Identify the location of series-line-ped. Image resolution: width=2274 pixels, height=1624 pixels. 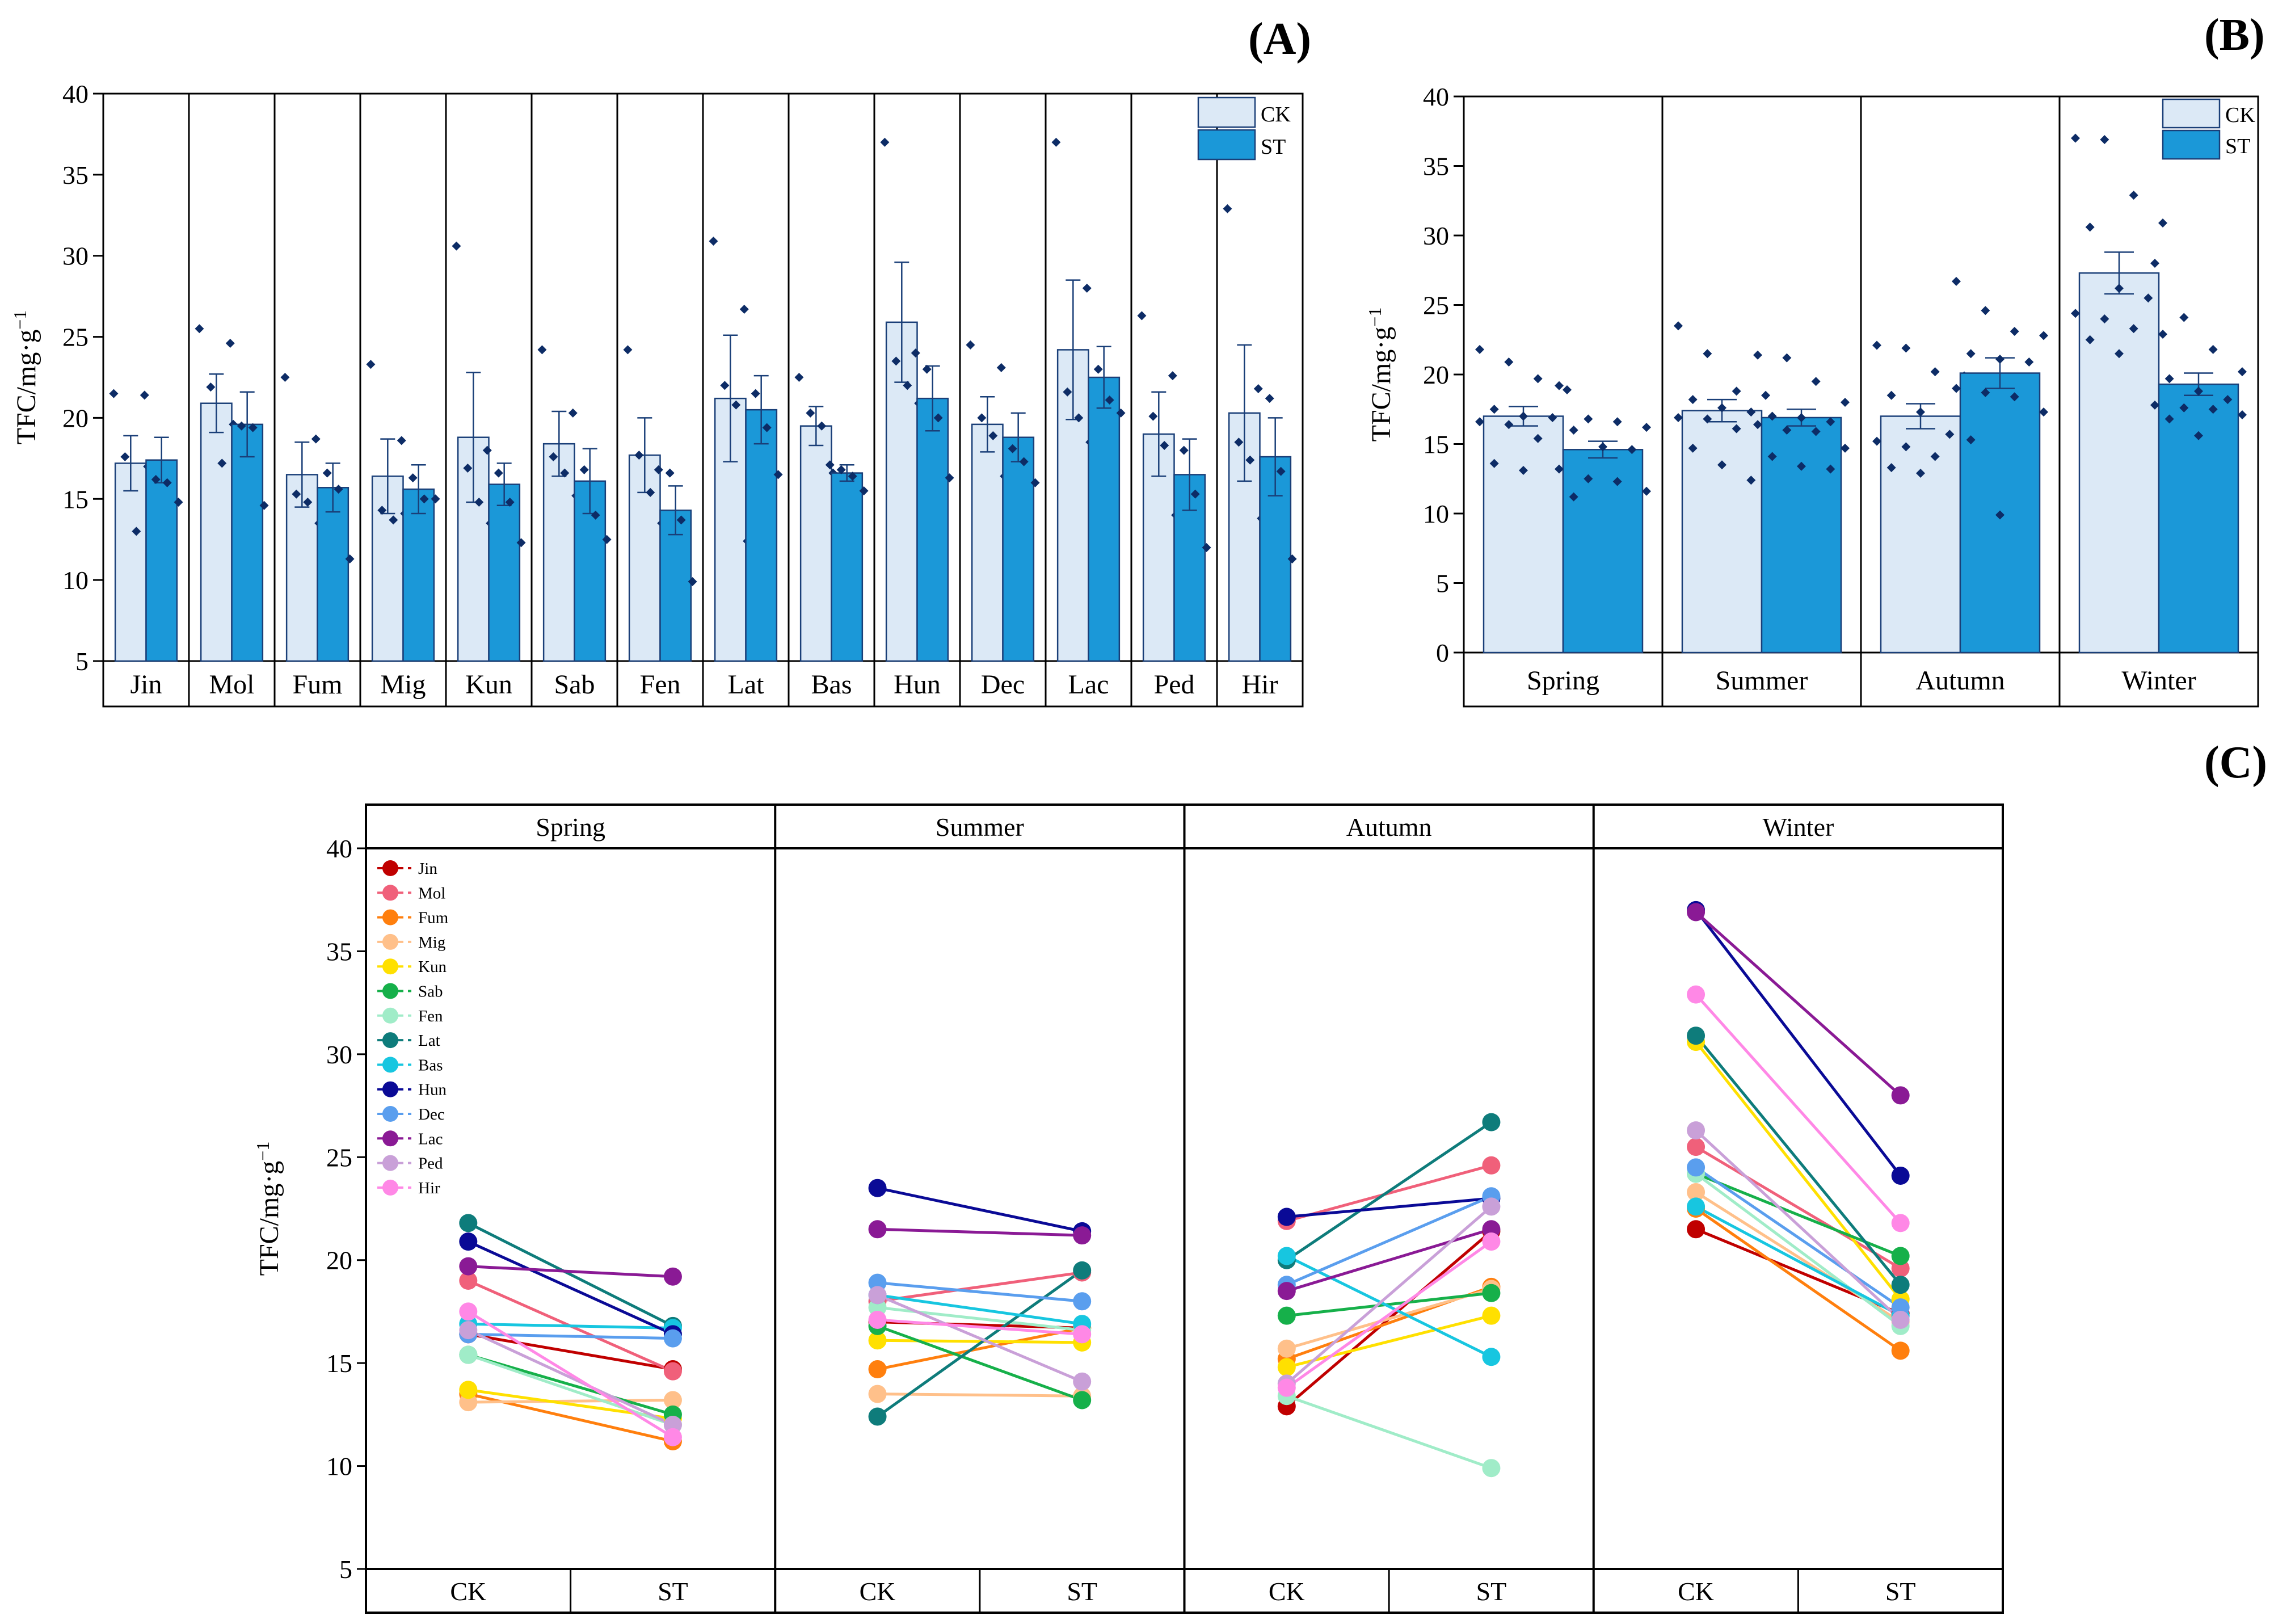
(570, 1377).